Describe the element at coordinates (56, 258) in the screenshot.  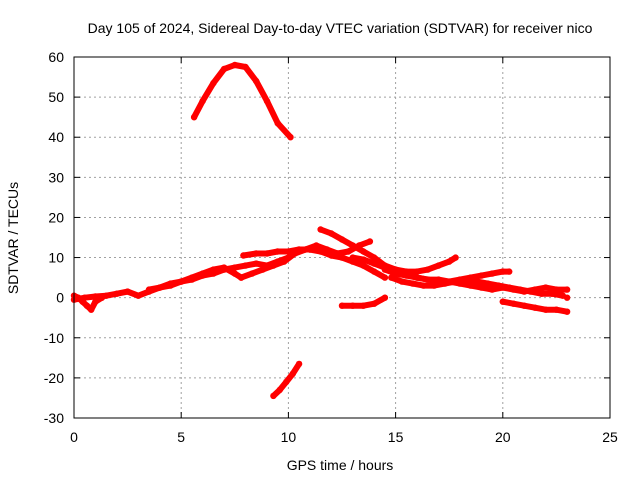
I see `y-tick-label: 10` at that location.